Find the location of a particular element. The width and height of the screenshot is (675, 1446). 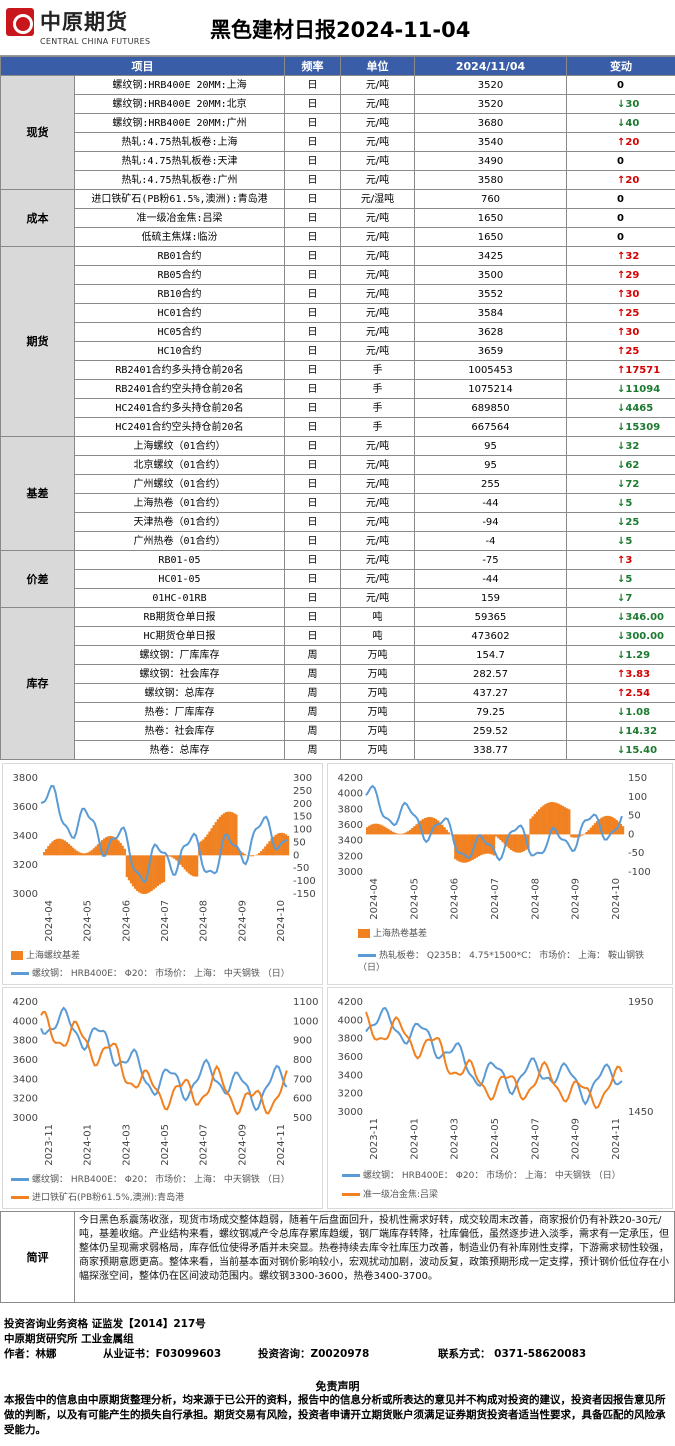

y-right-tick-label: 250 is located at coordinates (302, 791).